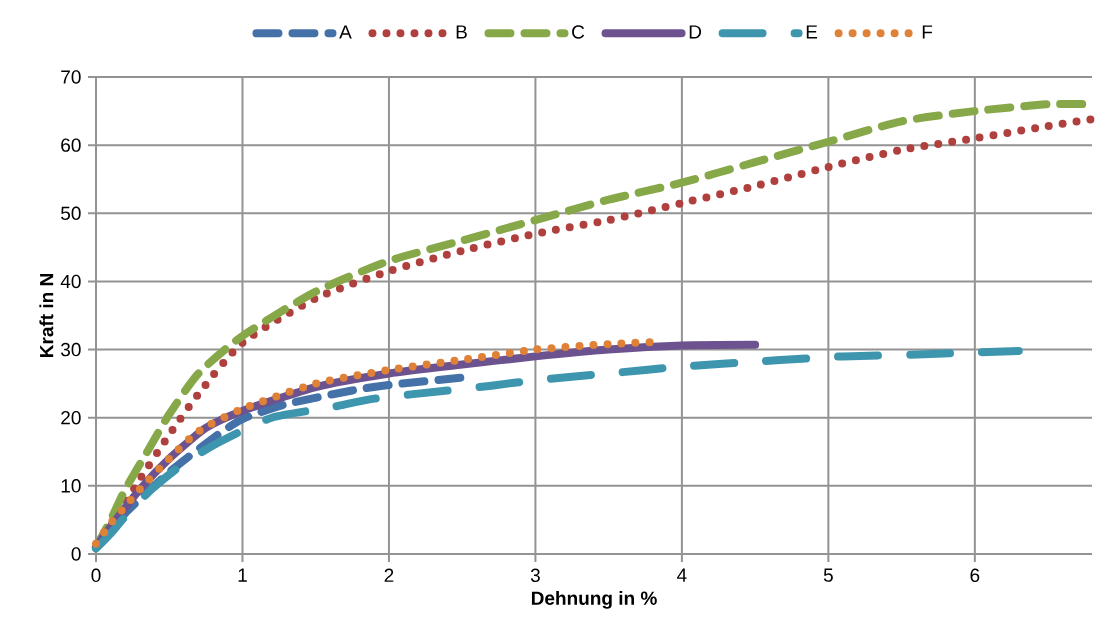 The width and height of the screenshot is (1098, 643). Describe the element at coordinates (71, 213) in the screenshot. I see `y-tick-label: 50` at that location.